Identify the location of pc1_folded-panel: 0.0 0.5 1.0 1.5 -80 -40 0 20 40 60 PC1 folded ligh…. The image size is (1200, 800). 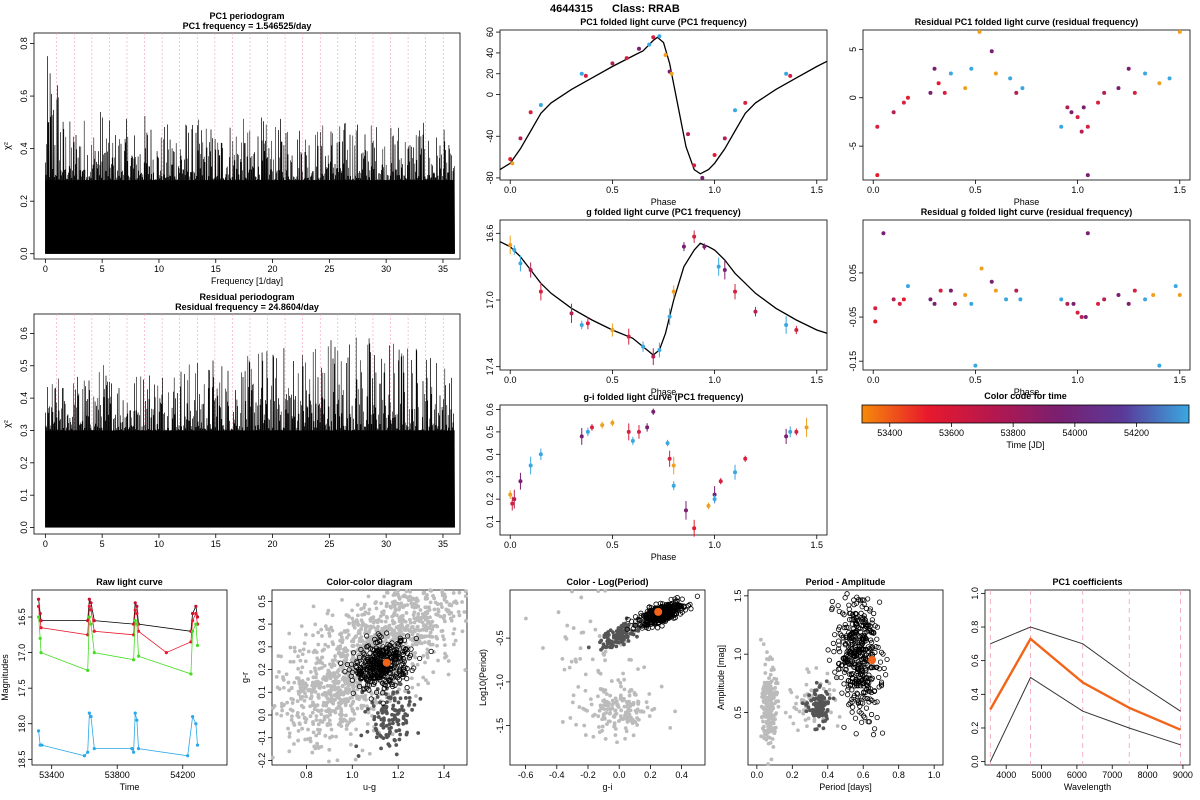
(656, 112).